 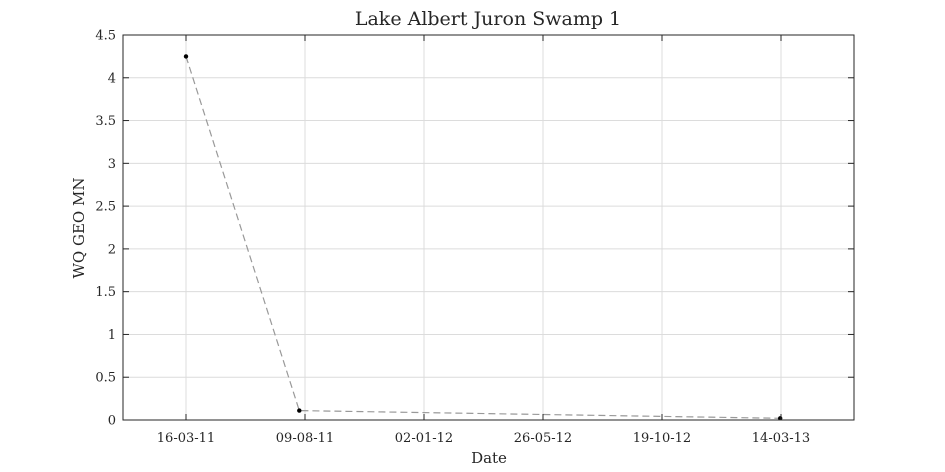 I want to click on x-tick-label: 16-03-11, so click(x=186, y=438).